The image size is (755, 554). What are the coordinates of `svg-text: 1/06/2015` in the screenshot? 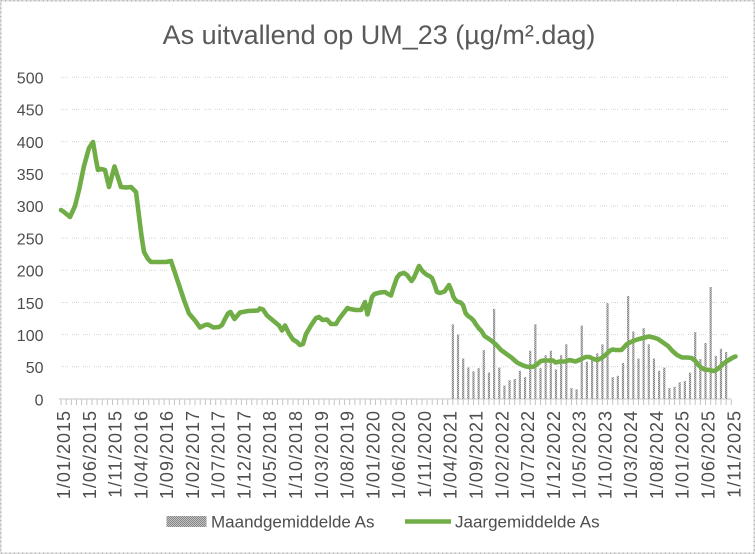 It's located at (90, 454).